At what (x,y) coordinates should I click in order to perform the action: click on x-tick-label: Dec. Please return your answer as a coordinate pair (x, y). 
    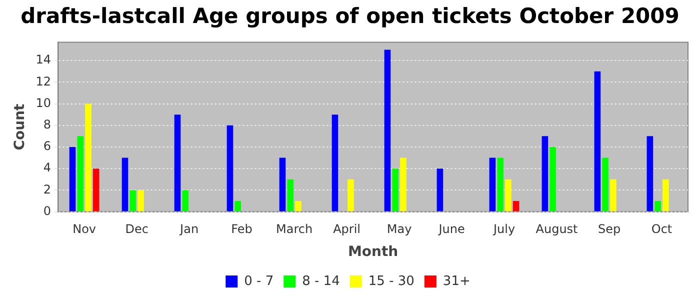
    Looking at the image, I should click on (136, 229).